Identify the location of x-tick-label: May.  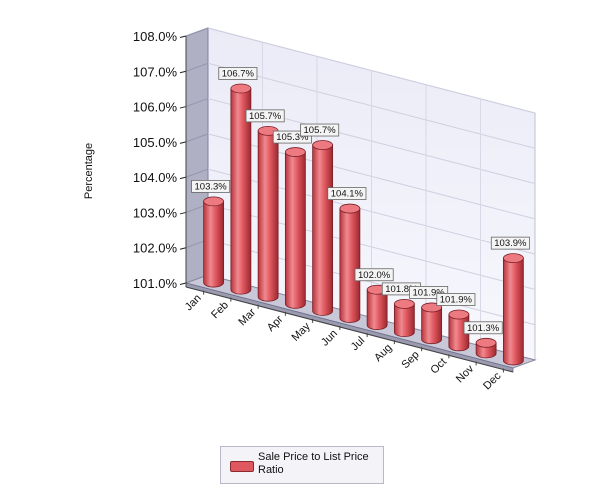
(302, 332).